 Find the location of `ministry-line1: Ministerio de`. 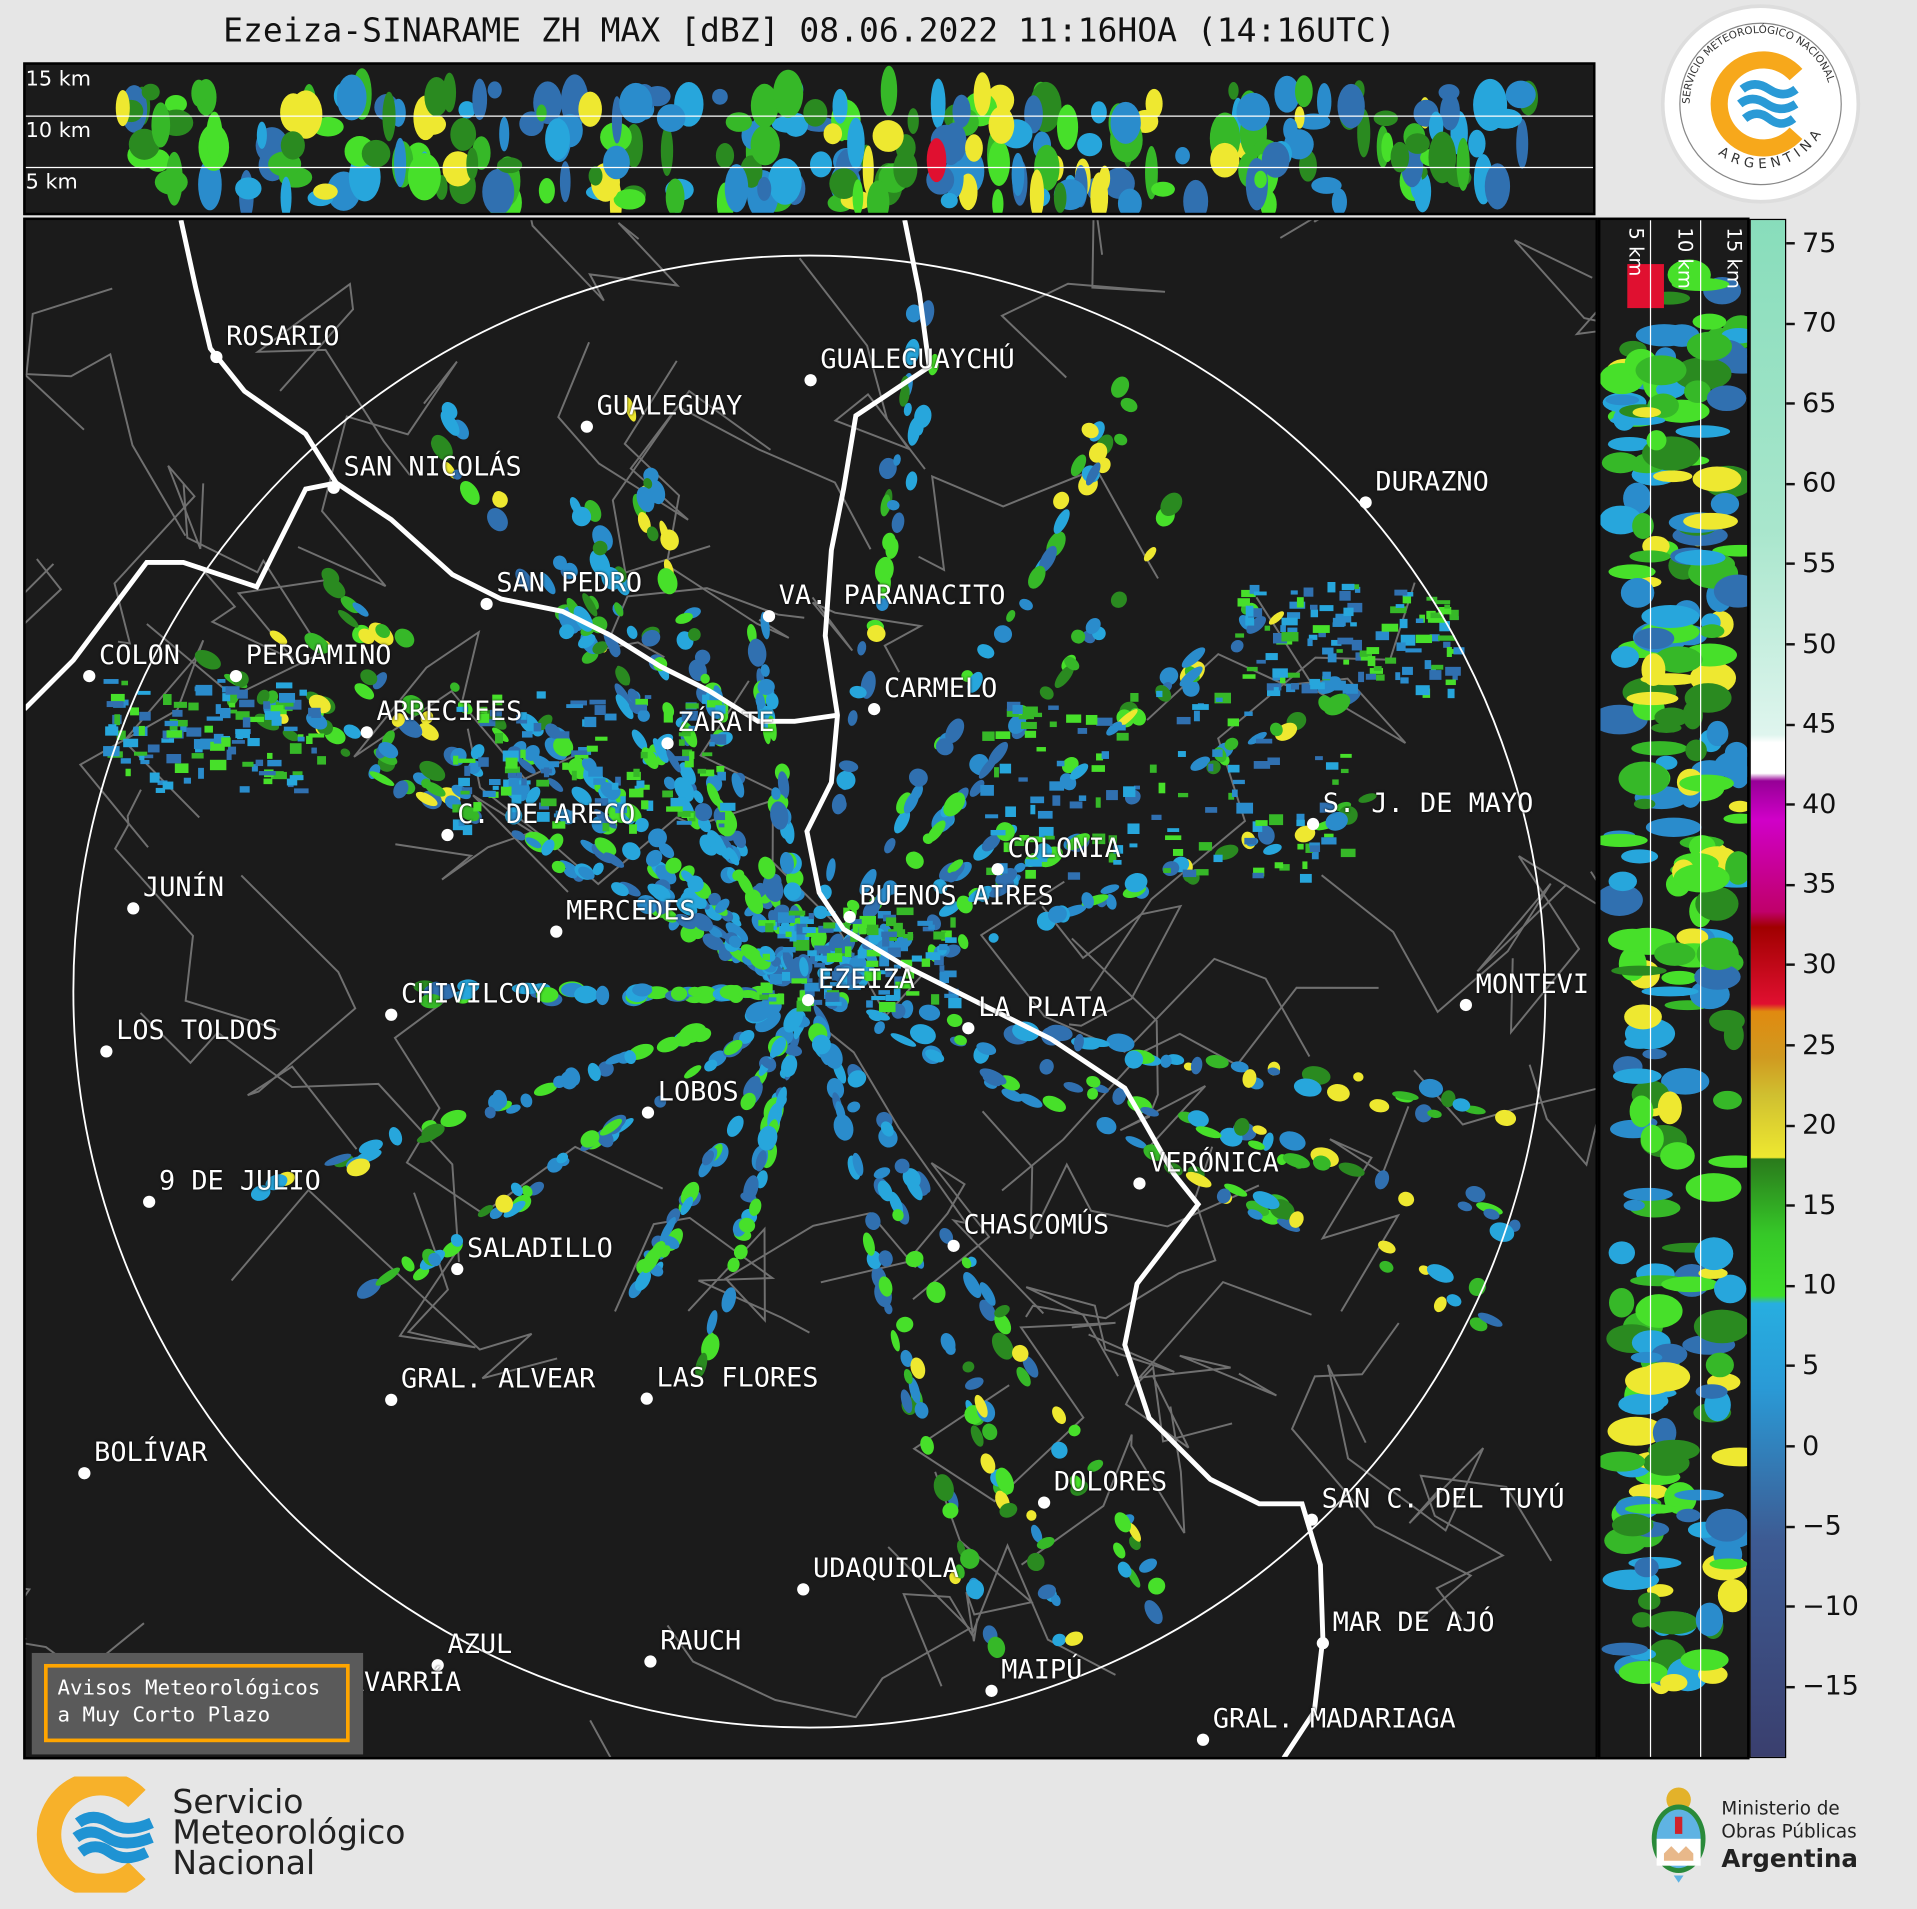

ministry-line1: Ministerio de is located at coordinates (1780, 1808).